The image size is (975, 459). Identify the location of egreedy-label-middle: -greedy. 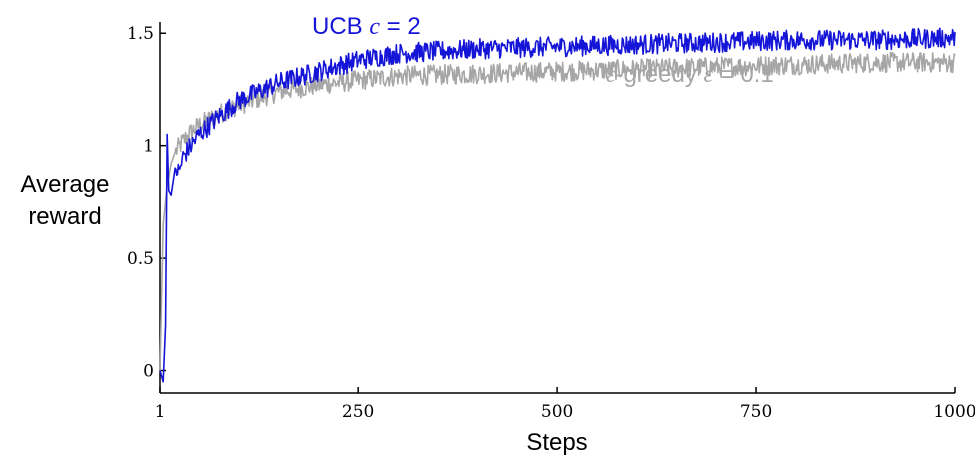
(659, 74).